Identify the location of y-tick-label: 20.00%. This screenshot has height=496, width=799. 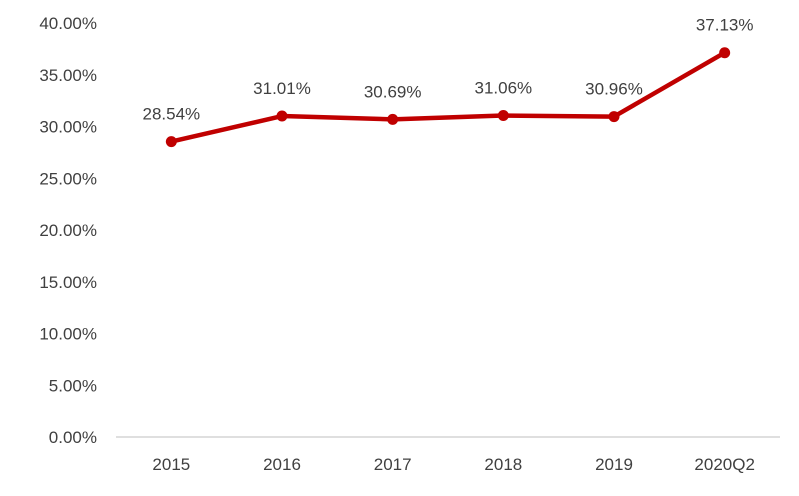
(68, 230).